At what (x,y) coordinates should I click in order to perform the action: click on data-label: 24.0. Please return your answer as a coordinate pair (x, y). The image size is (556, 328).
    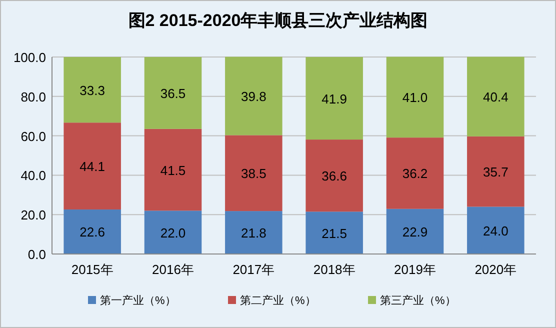
    Looking at the image, I should click on (495, 230).